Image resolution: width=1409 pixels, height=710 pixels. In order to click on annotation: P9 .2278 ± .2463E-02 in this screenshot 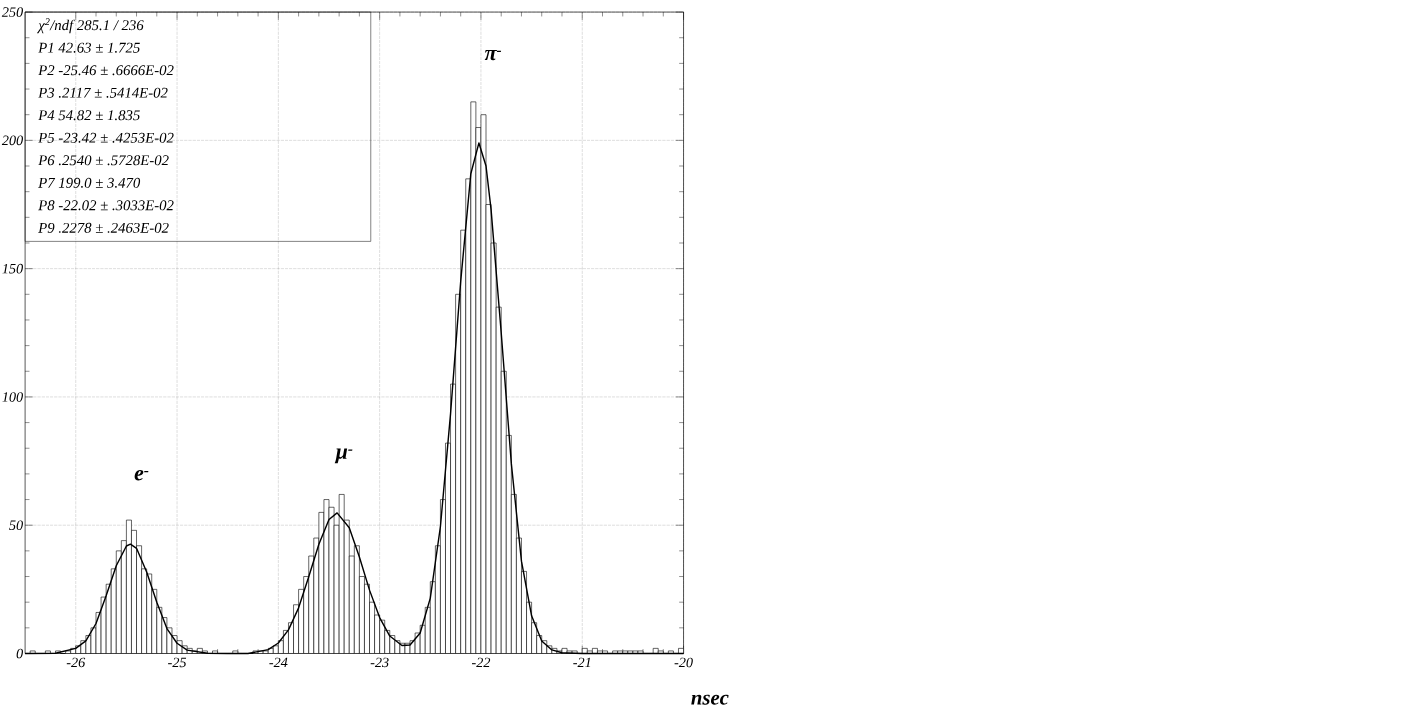, I will do `click(103, 228)`.